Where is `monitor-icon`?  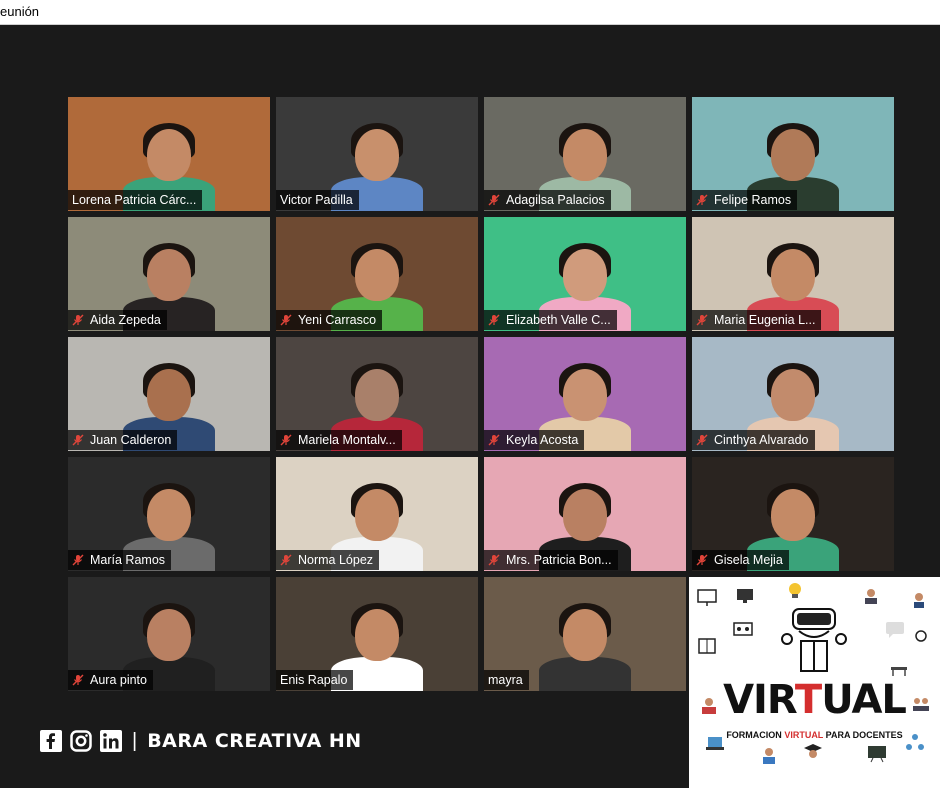
monitor-icon is located at coordinates (745, 596).